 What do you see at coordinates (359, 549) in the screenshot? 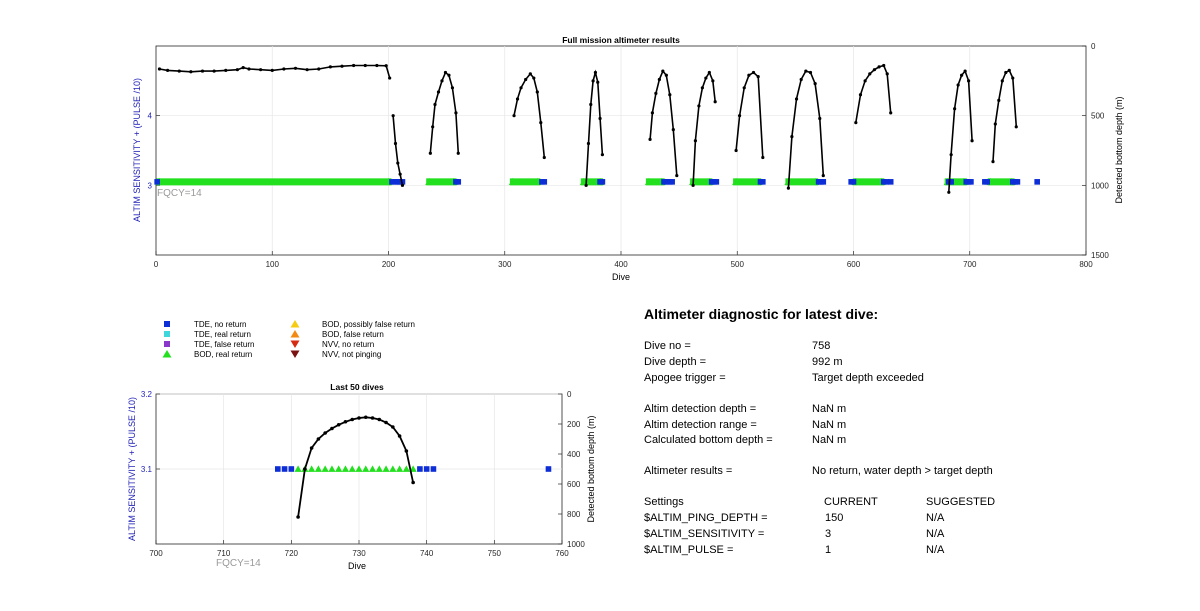
I see `bottom-x-ticks: 700 710 720 730 740 750 760` at bounding box center [359, 549].